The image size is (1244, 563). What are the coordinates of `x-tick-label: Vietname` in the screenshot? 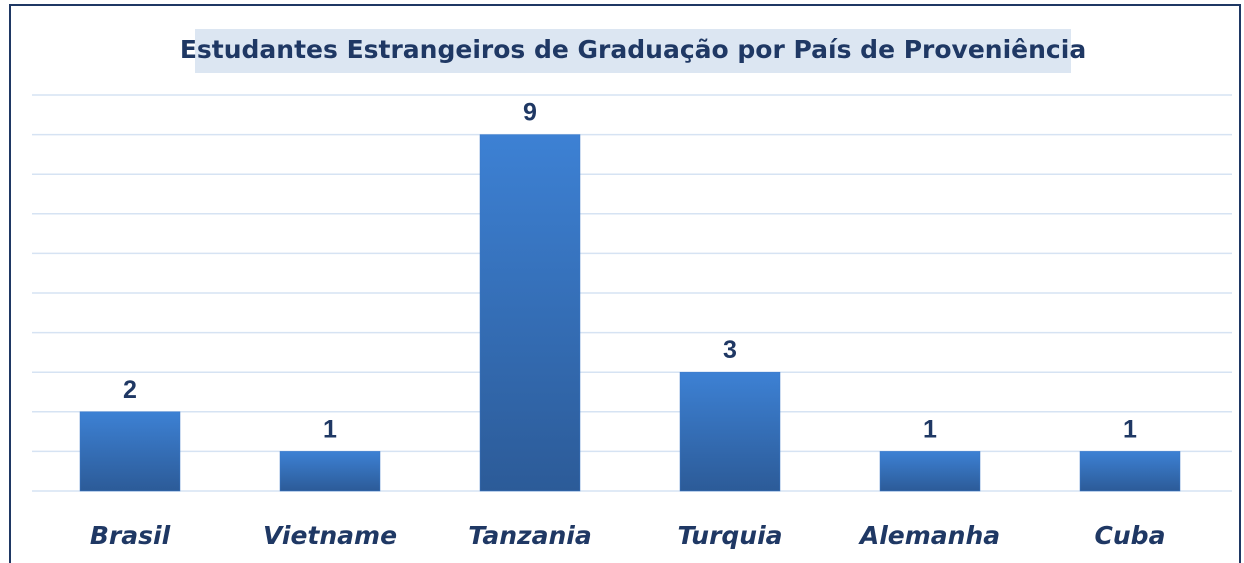 It's located at (330, 535).